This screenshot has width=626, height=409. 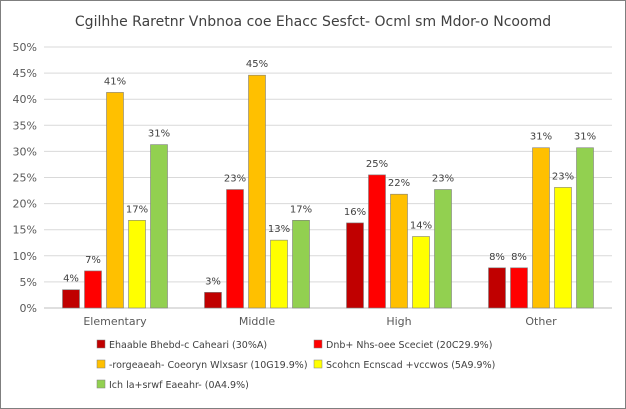 I want to click on y-tick-label: 0%, so click(x=28, y=308).